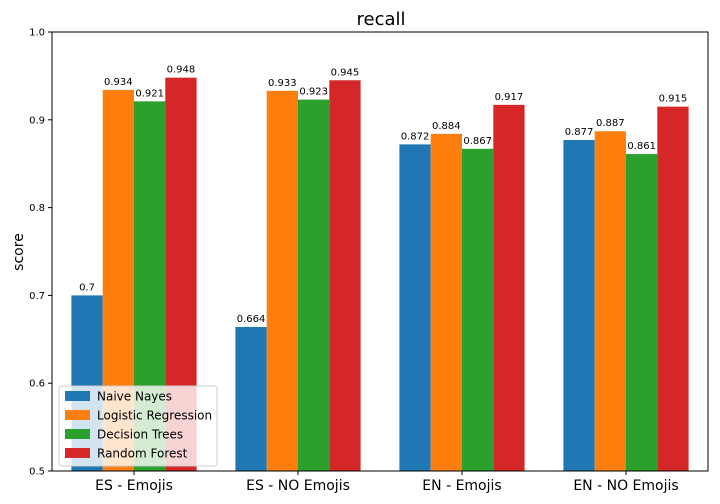 This screenshot has width=720, height=504. What do you see at coordinates (251, 319) in the screenshot?
I see `bar-value-label: 0.664` at bounding box center [251, 319].